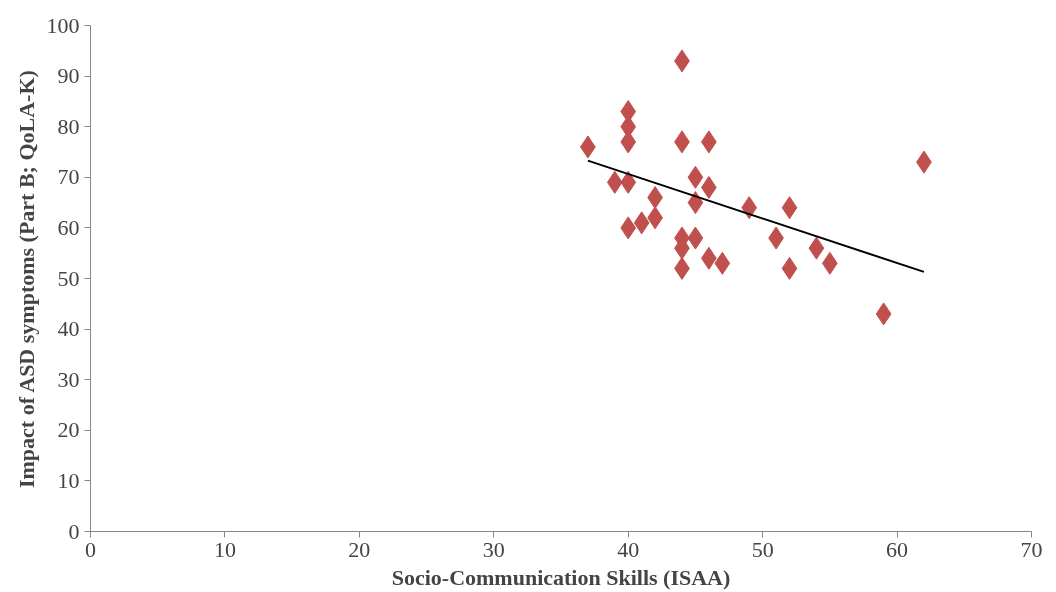 The width and height of the screenshot is (1056, 592). What do you see at coordinates (493, 549) in the screenshot?
I see `x-tick-label: 30` at bounding box center [493, 549].